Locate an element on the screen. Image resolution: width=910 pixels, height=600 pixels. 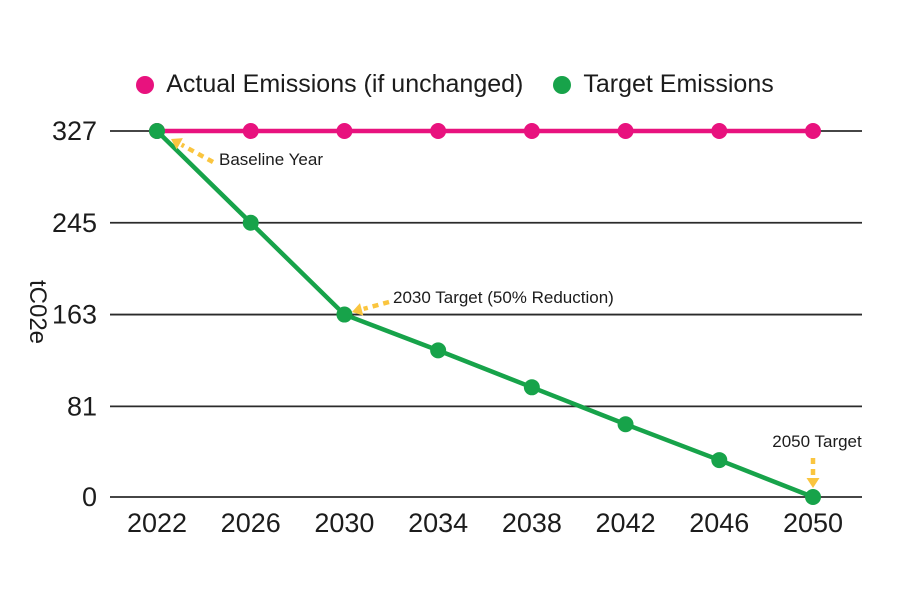
y-tick-label: 81 is located at coordinates (82, 406).